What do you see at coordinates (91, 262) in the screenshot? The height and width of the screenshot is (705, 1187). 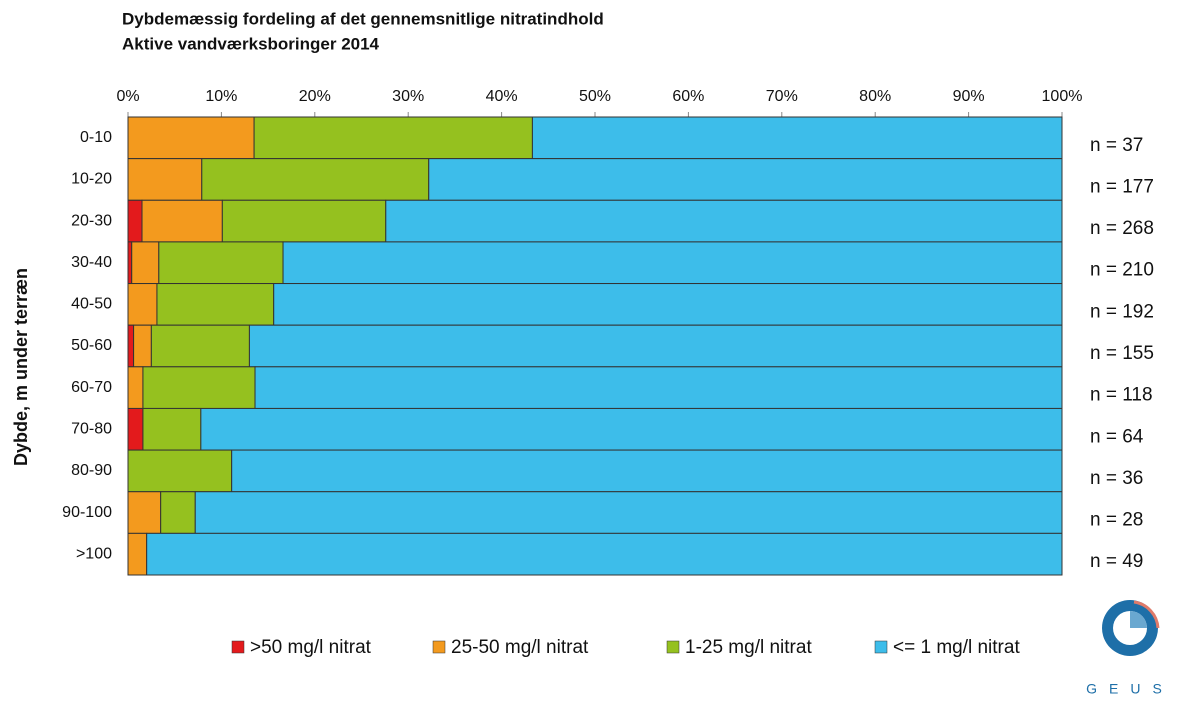 I see `y-tick-label: 30-40` at bounding box center [91, 262].